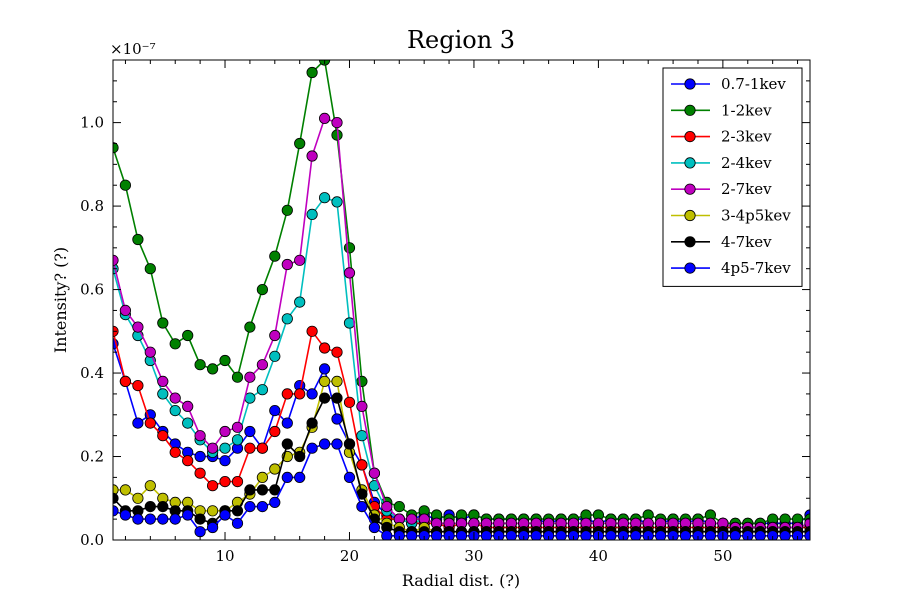 This screenshot has width=900, height=605. I want to click on y-axis-label: Intensity? (?), so click(60, 300).